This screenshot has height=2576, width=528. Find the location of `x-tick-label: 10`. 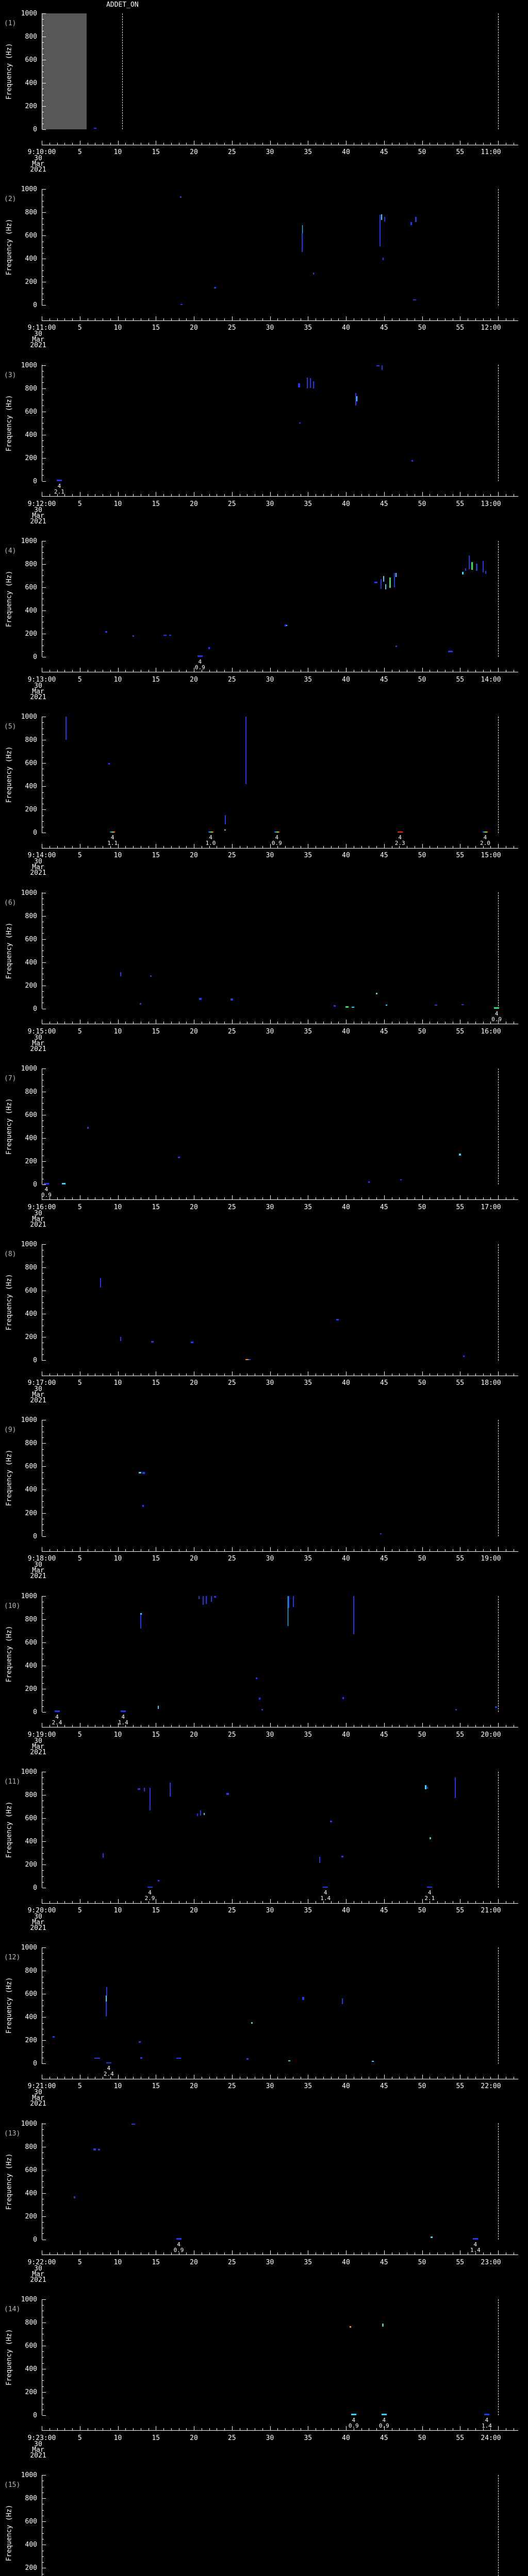

x-tick-label: 10 is located at coordinates (117, 2086).